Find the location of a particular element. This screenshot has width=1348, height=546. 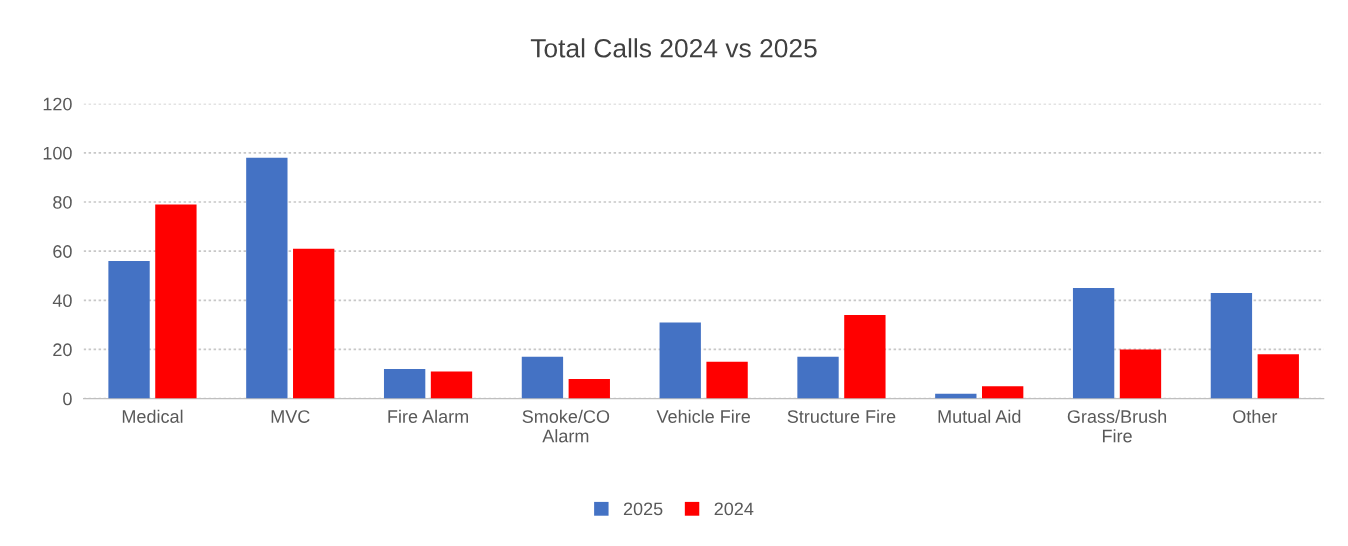

x-tick-label: Fire Alarm is located at coordinates (428, 416).